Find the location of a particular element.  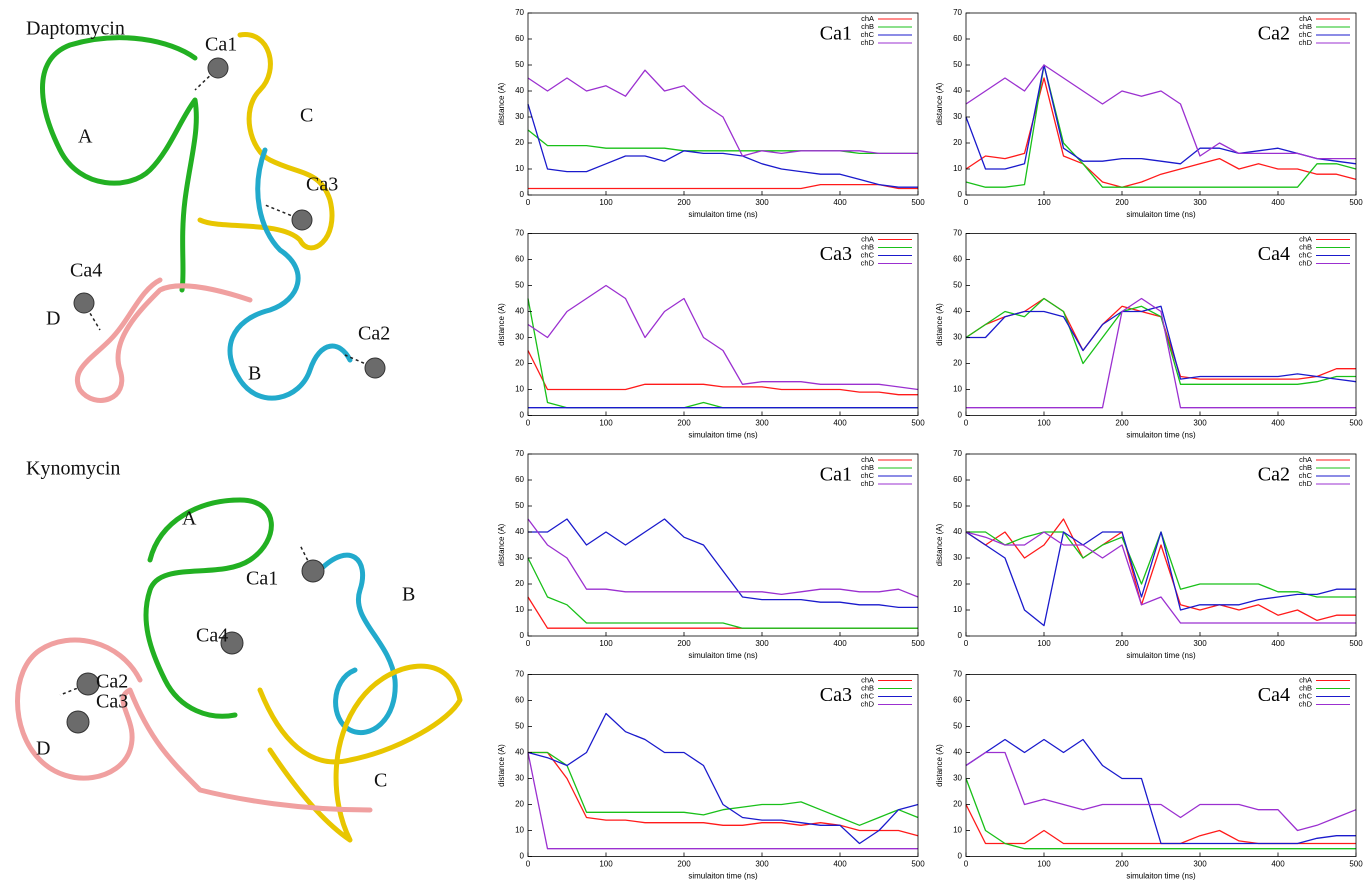

daptomycin-structure: Daptomycin Ca1 A C Ca3 Ca4 D B Ca2 is located at coordinates (208, 210).